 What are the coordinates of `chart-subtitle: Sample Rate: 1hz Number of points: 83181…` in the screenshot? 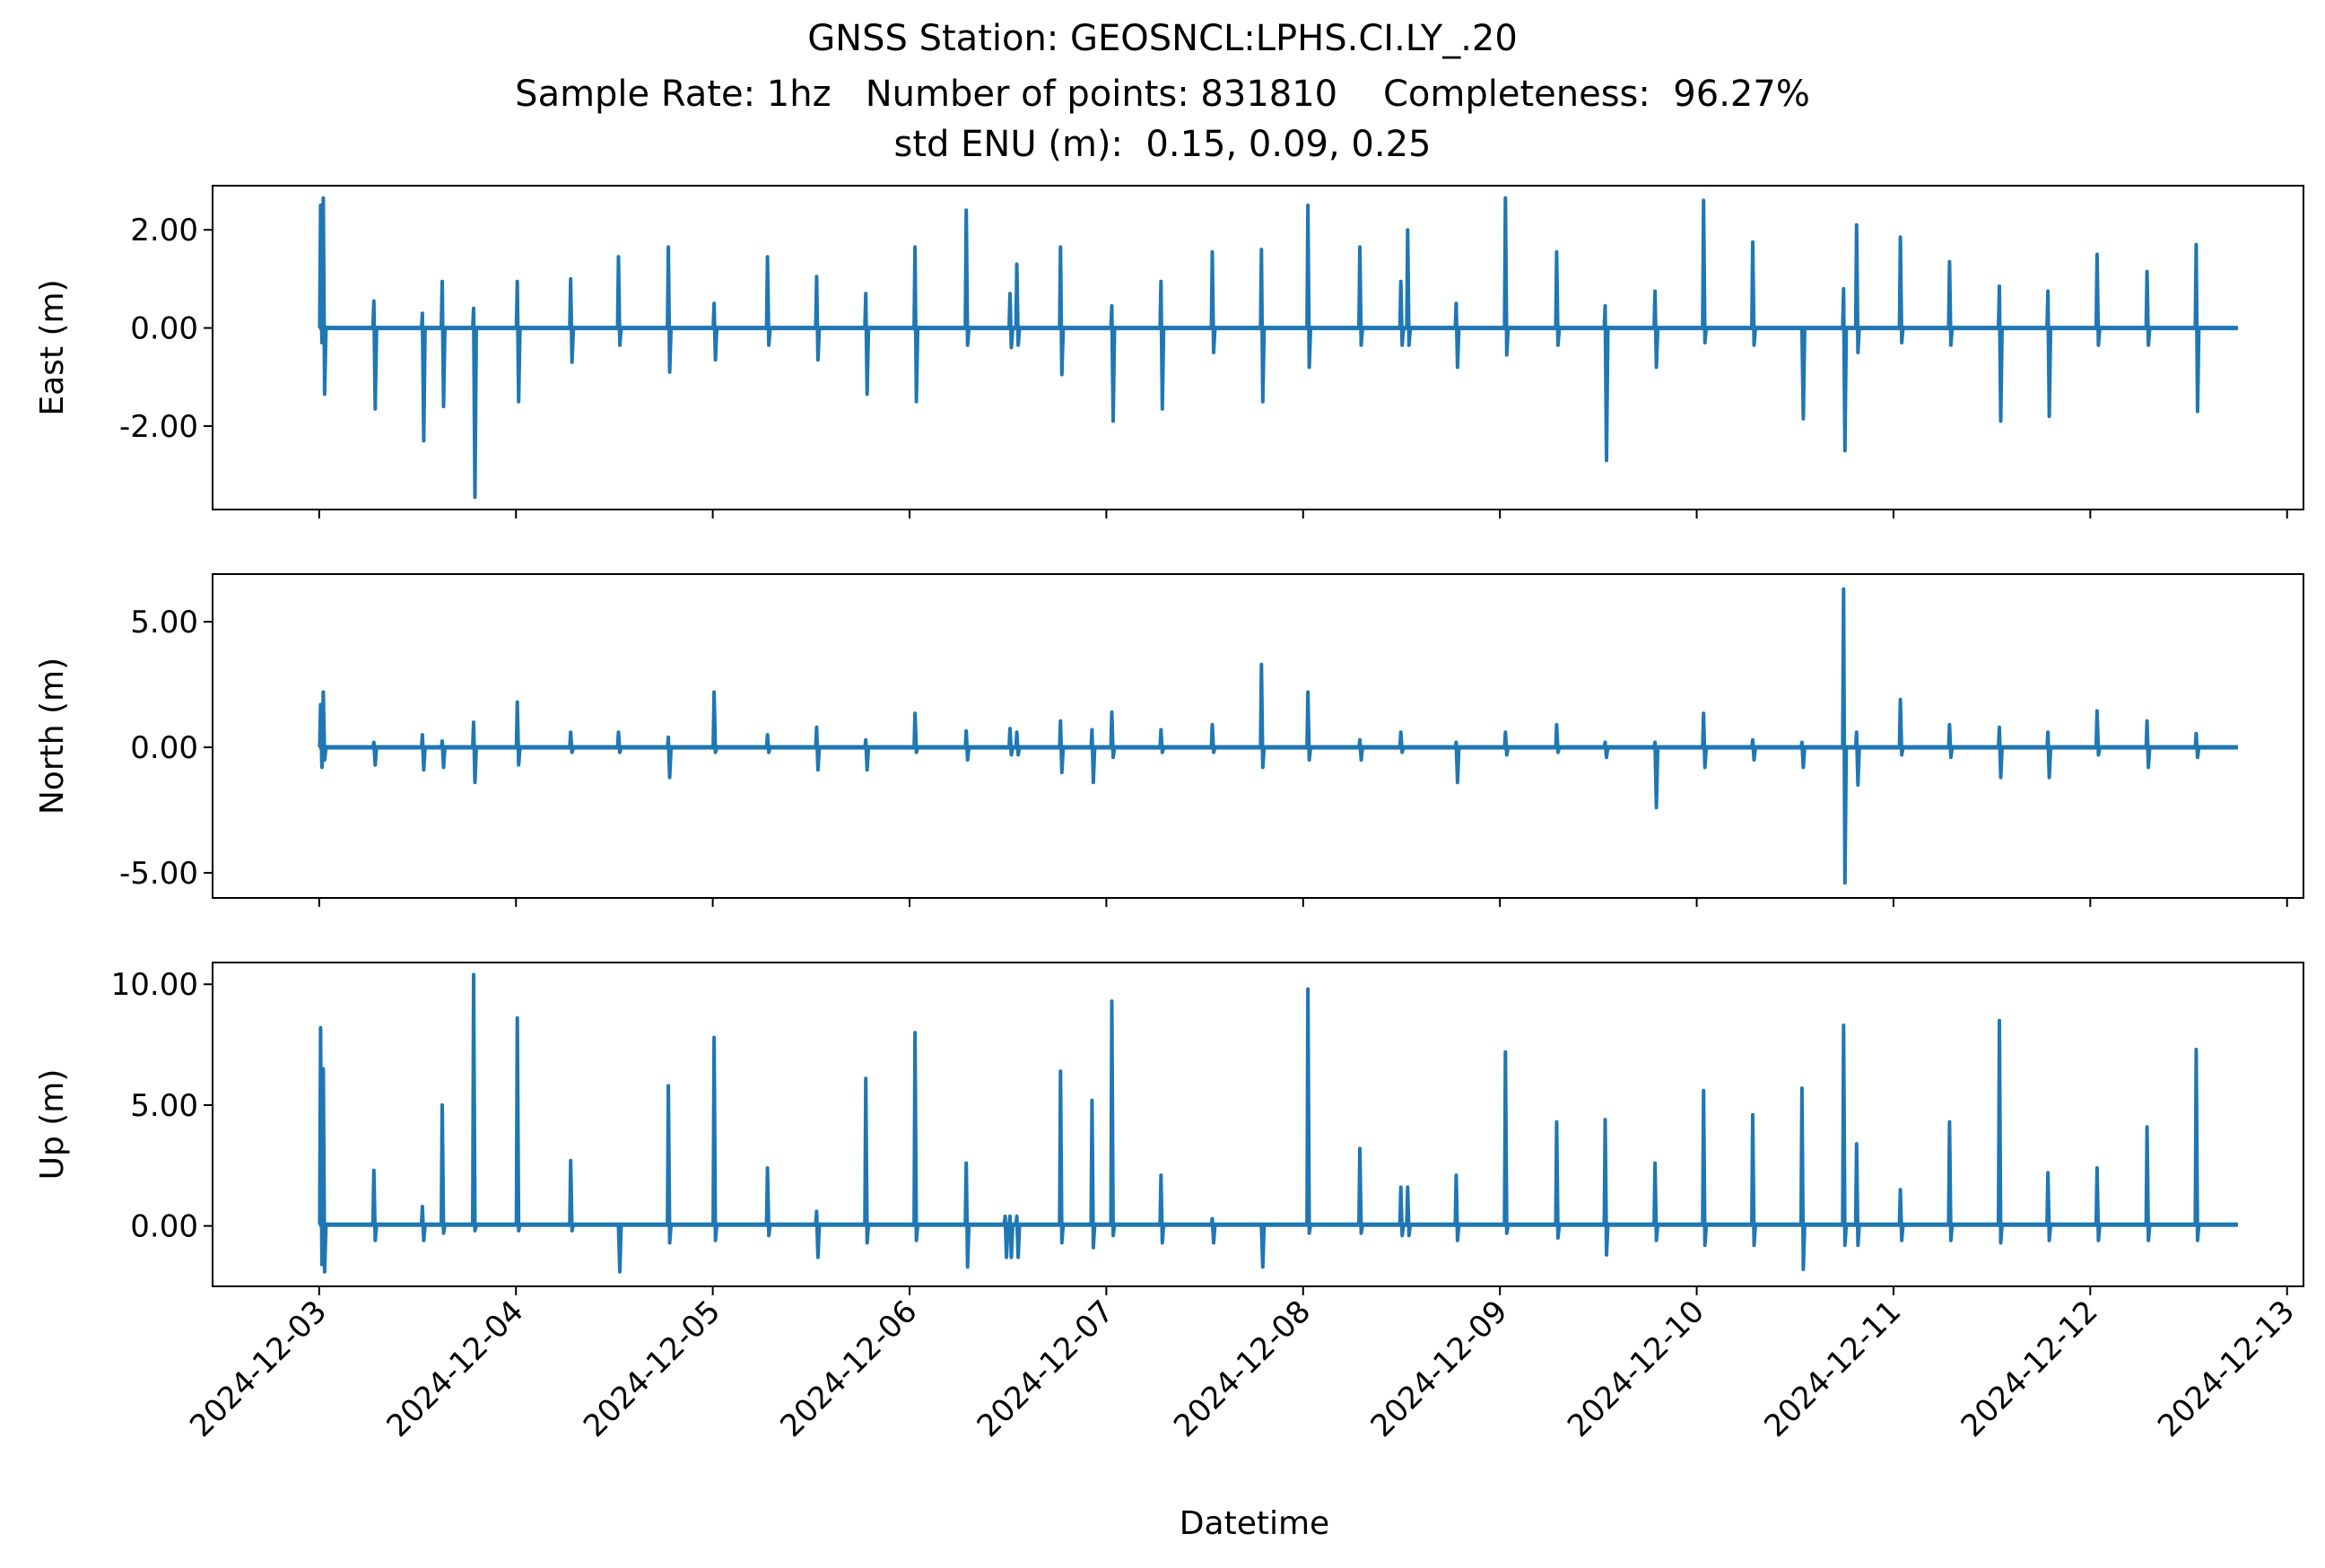 It's located at (1162, 94).